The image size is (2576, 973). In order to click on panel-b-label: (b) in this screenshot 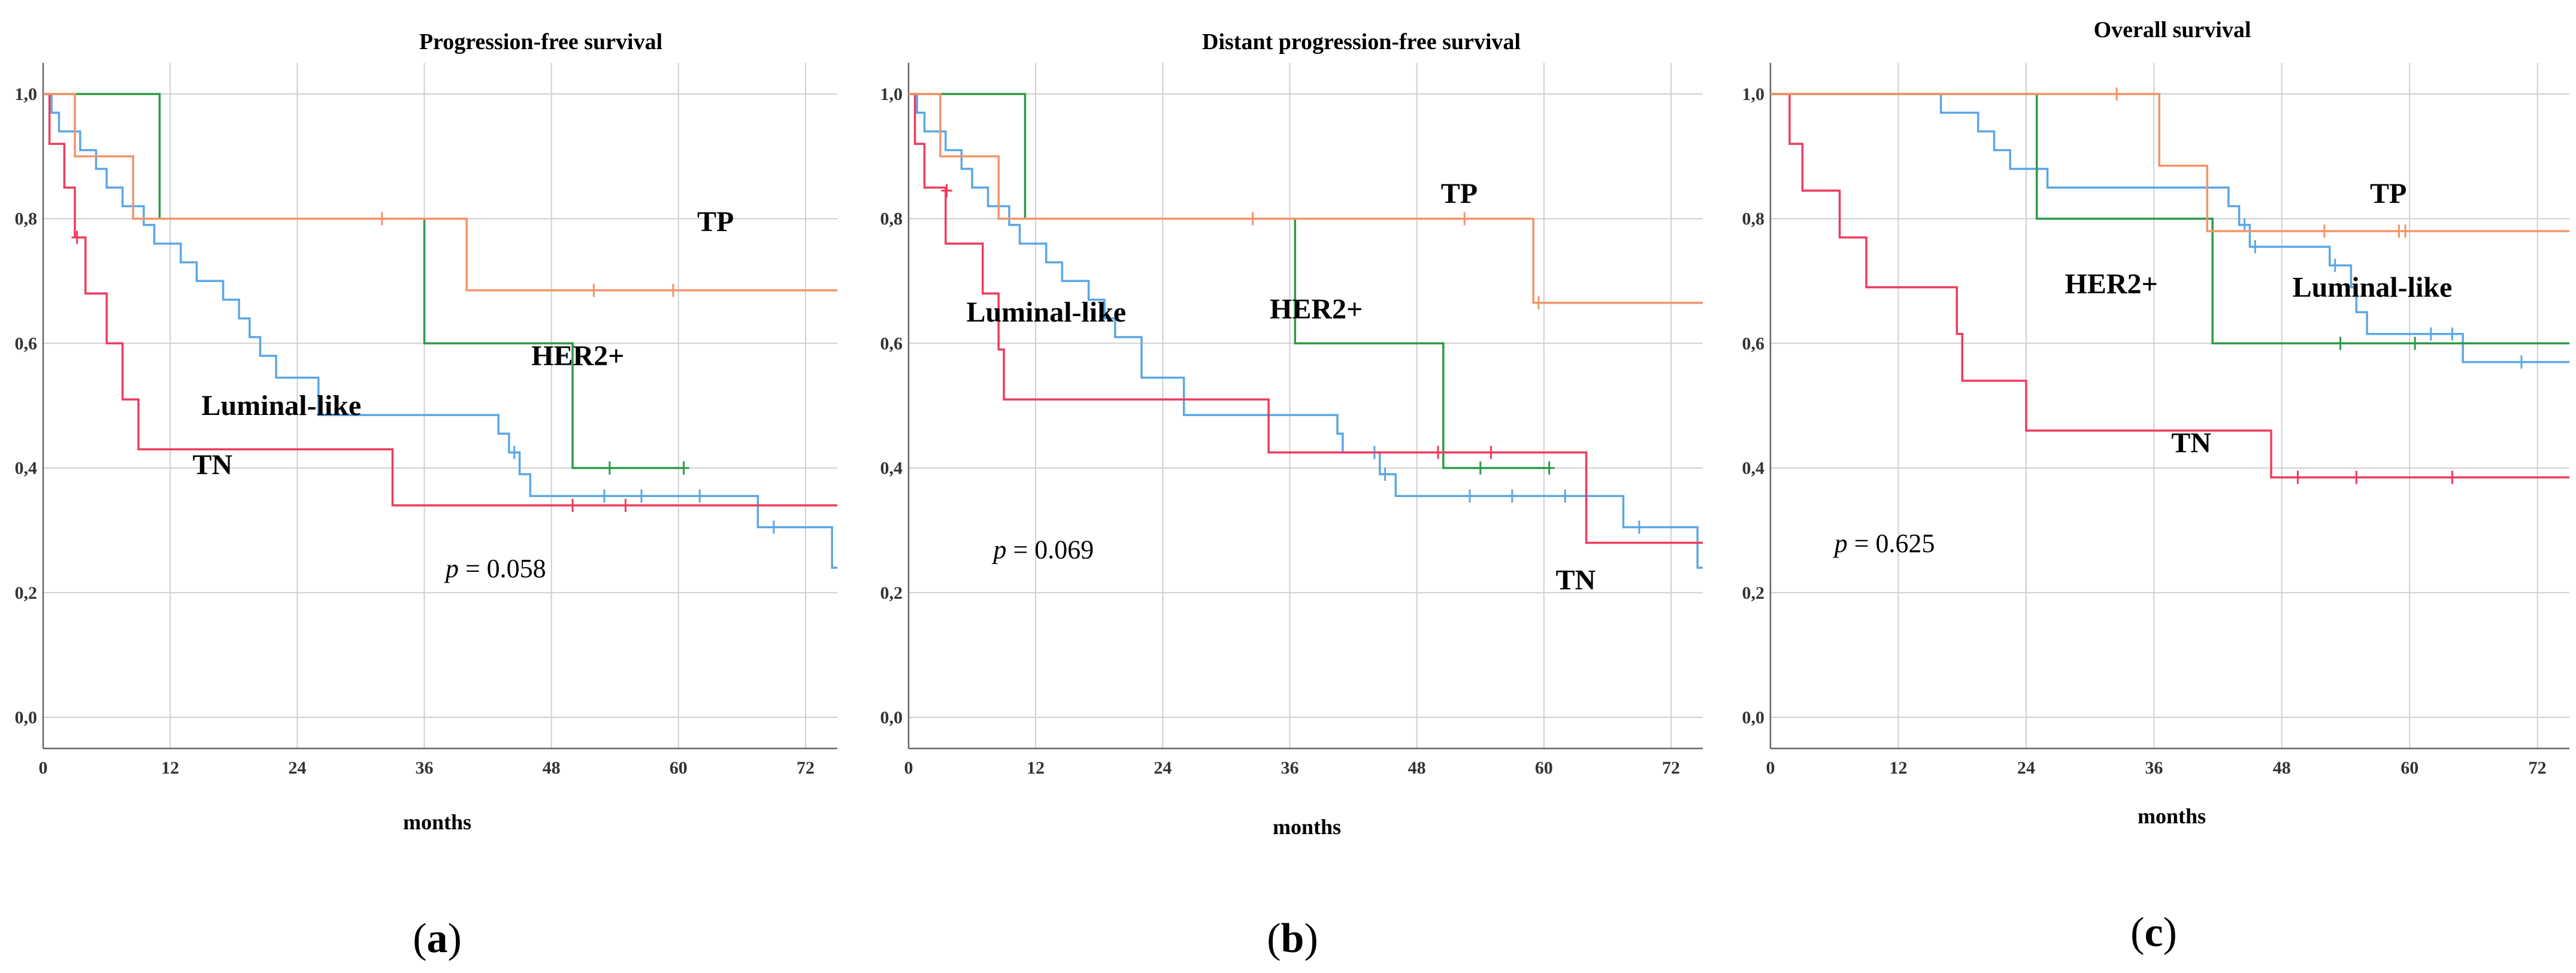, I will do `click(1292, 939)`.